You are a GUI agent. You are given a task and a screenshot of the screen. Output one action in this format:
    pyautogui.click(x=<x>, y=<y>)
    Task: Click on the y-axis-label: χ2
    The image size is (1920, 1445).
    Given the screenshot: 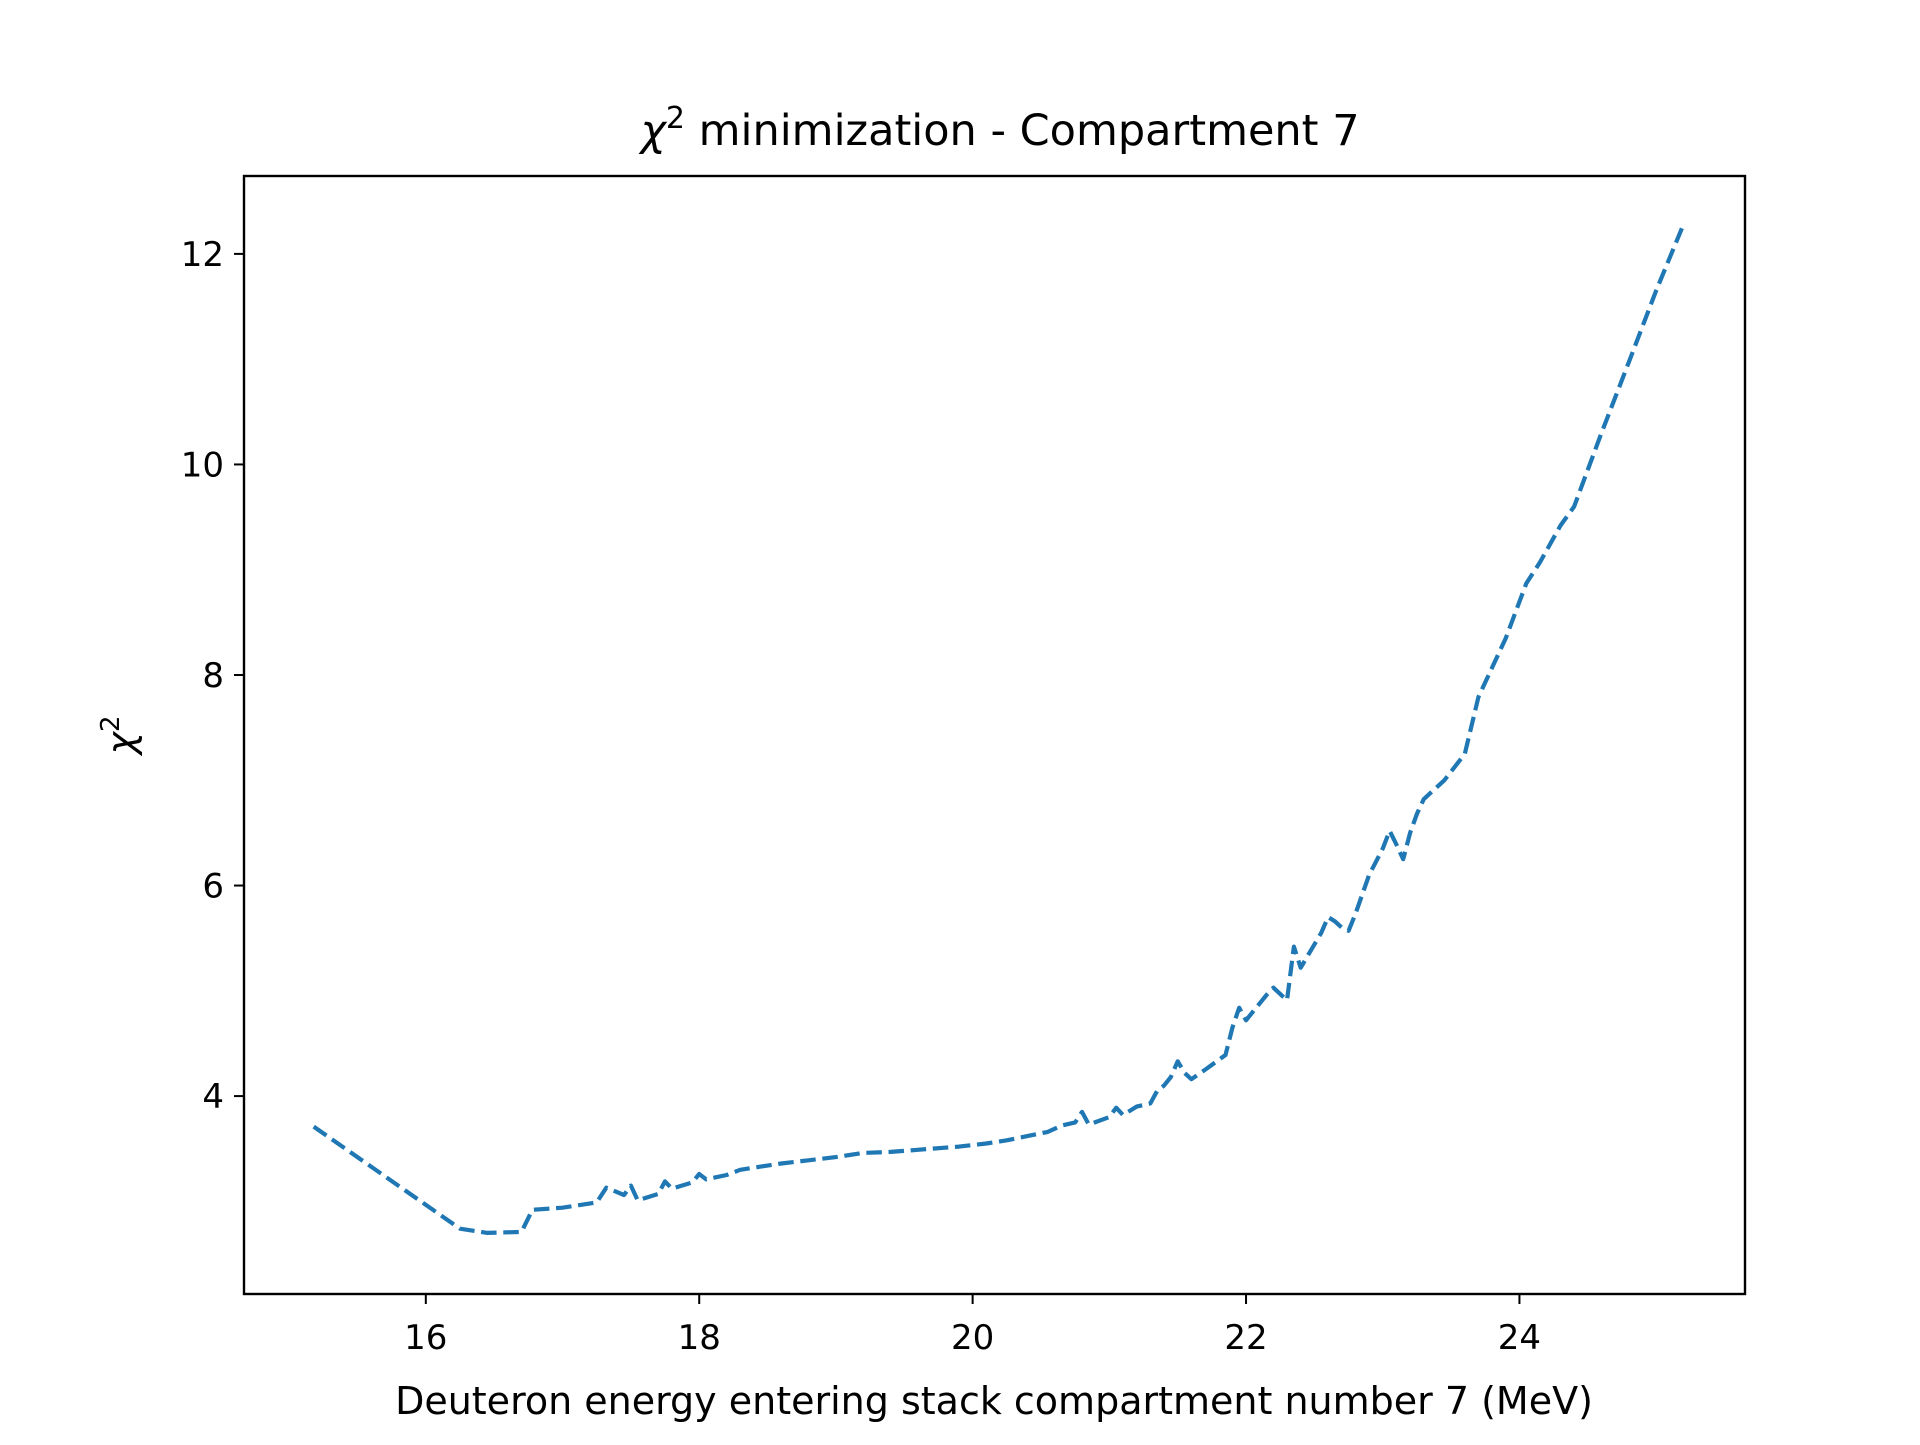 What is the action you would take?
    pyautogui.click(x=119, y=735)
    